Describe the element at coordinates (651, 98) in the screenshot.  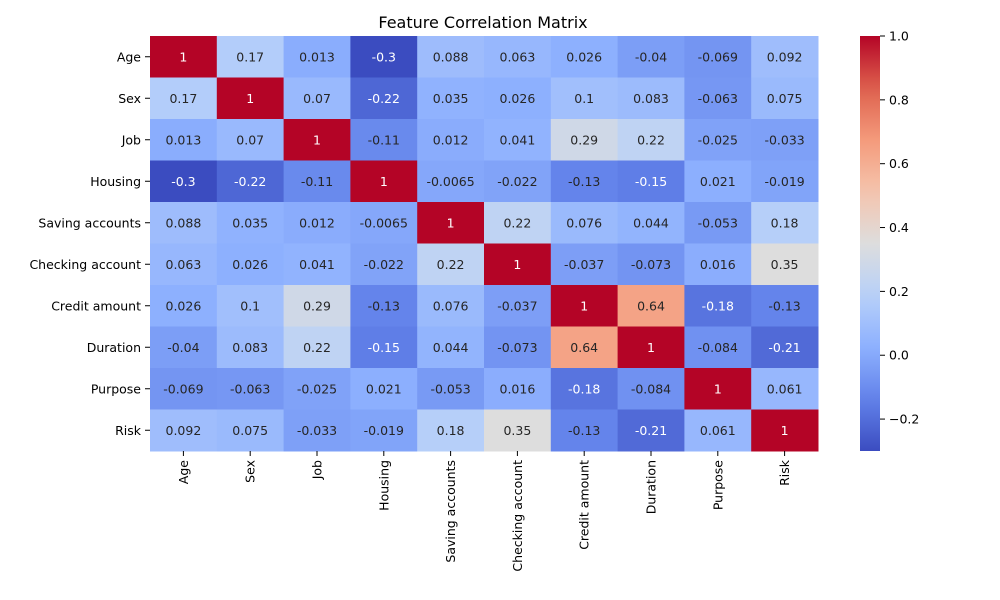
I see `cell-value-label: 0.083` at that location.